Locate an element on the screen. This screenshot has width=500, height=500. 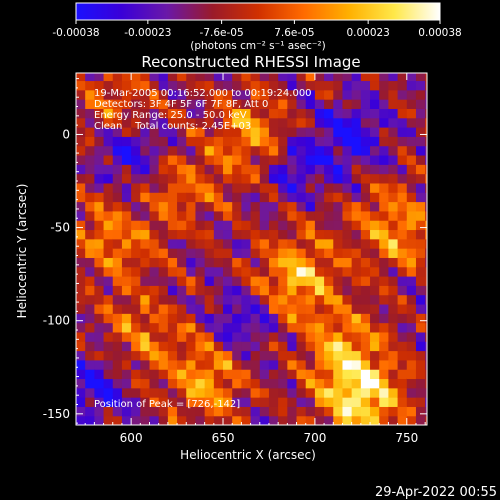
y-tick-label: 0 is located at coordinates (66, 134).